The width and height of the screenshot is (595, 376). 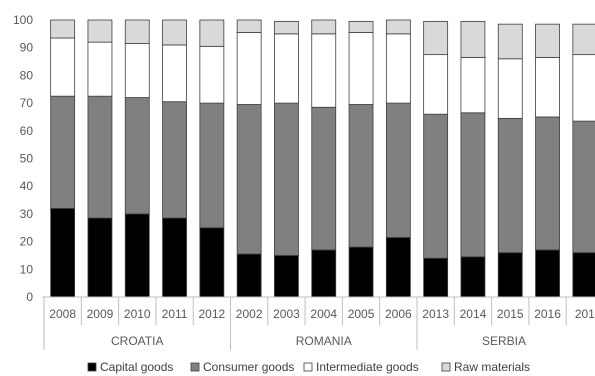 What do you see at coordinates (248, 367) in the screenshot?
I see `legend-label: Consumer goods` at bounding box center [248, 367].